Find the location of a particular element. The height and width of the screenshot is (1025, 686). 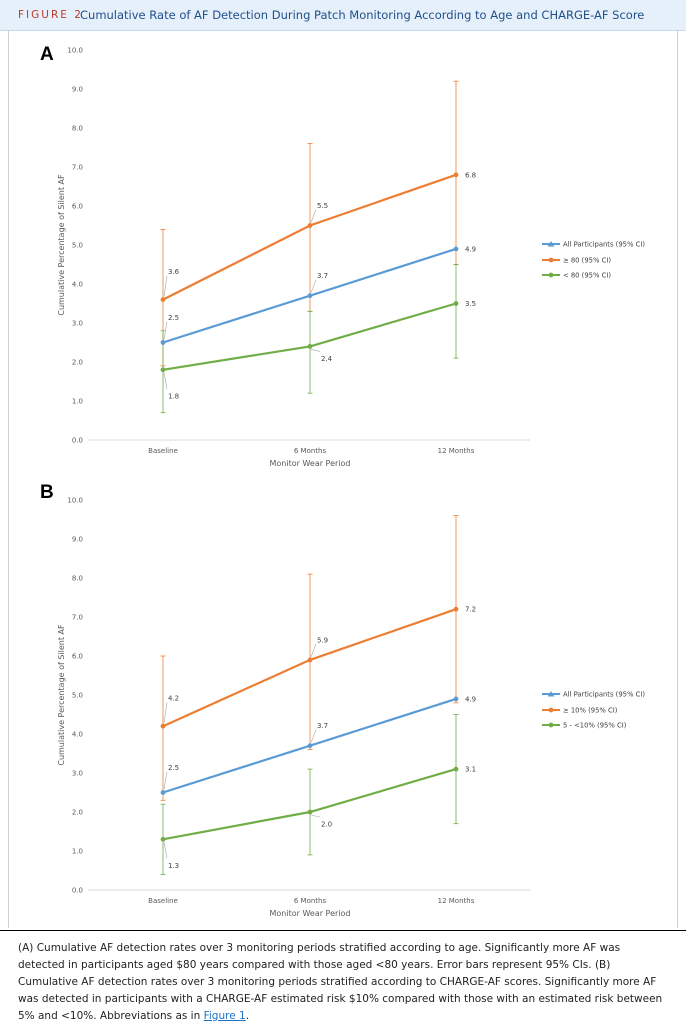

data-label: 4.2 is located at coordinates (173, 699).